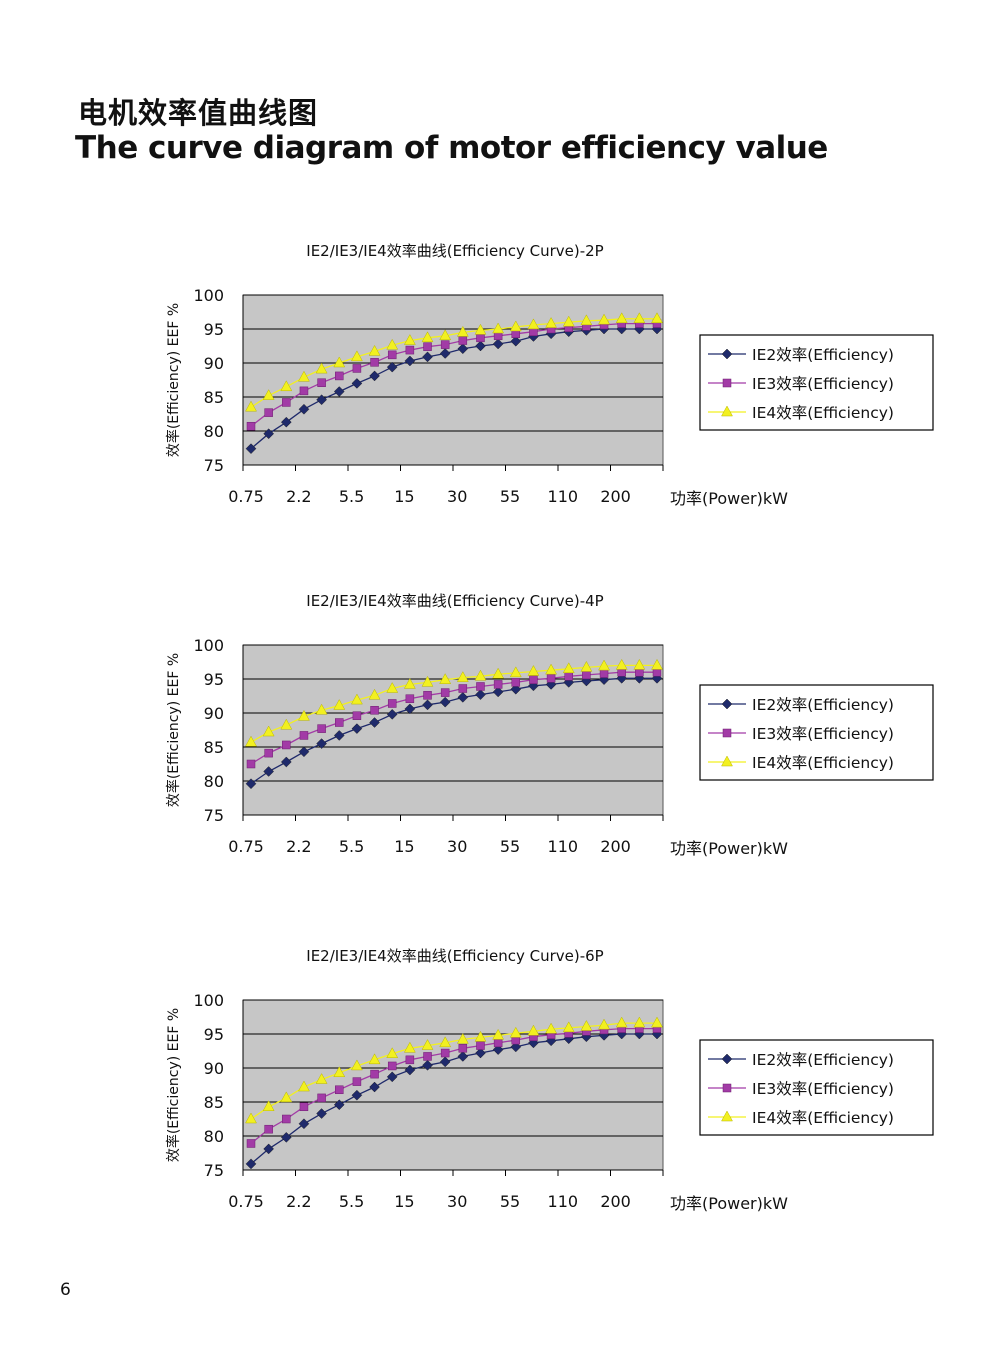 The height and width of the screenshot is (1358, 1000). Describe the element at coordinates (823, 734) in the screenshot. I see `legend-label: IE3效率(Efficiency)` at that location.